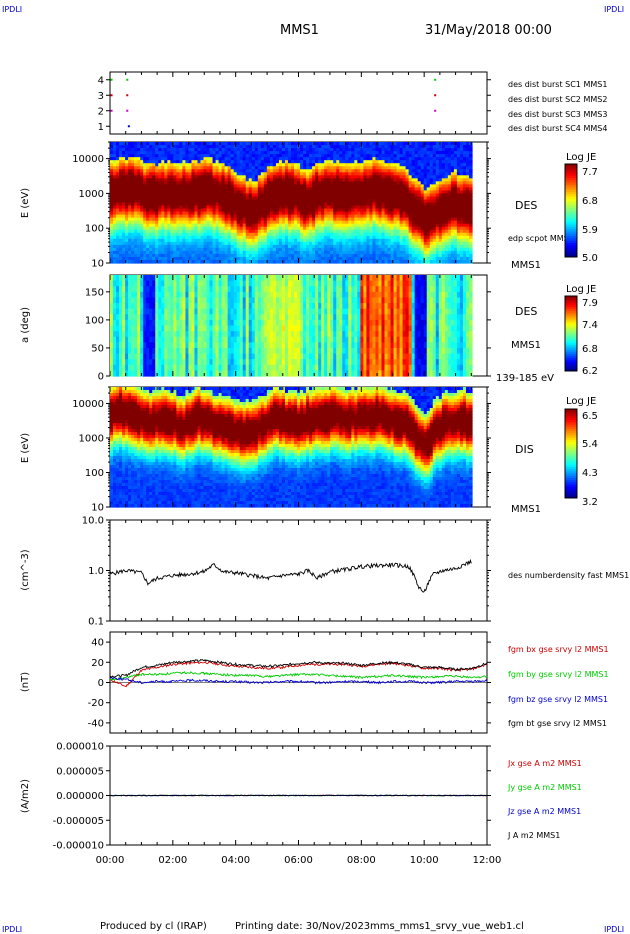  Describe the element at coordinates (299, 30) in the screenshot. I see `mission-title: MMS1` at that location.